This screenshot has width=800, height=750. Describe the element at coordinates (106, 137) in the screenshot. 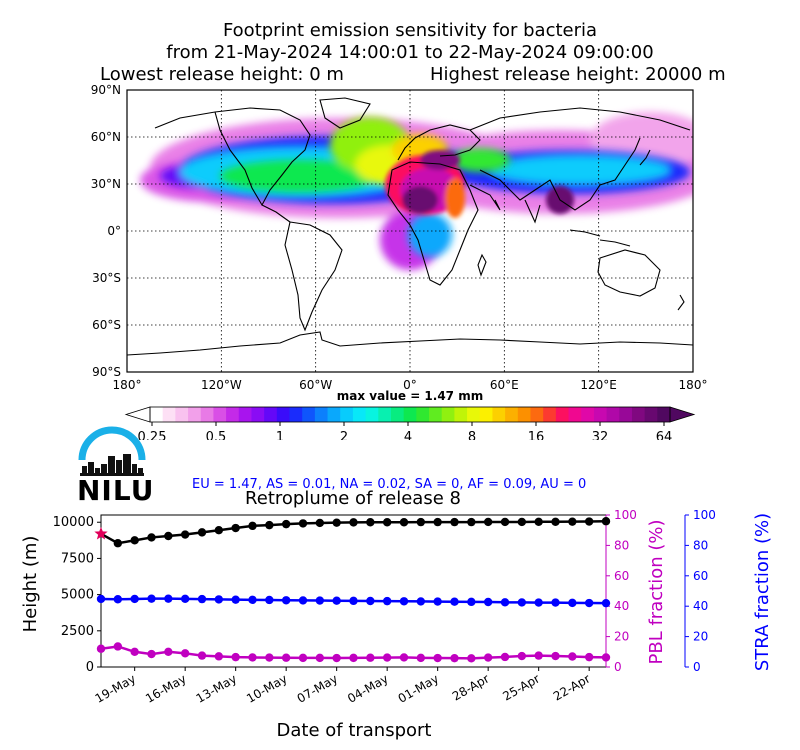

I see `lat-label: 60°N` at that location.